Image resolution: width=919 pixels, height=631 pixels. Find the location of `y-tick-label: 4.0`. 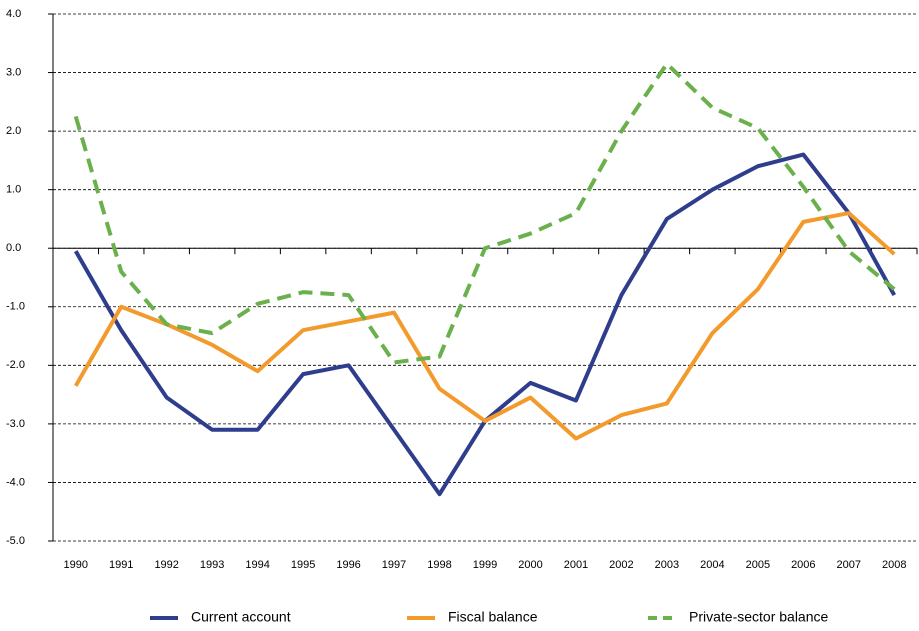

y-tick-label: 4.0 is located at coordinates (13, 14).